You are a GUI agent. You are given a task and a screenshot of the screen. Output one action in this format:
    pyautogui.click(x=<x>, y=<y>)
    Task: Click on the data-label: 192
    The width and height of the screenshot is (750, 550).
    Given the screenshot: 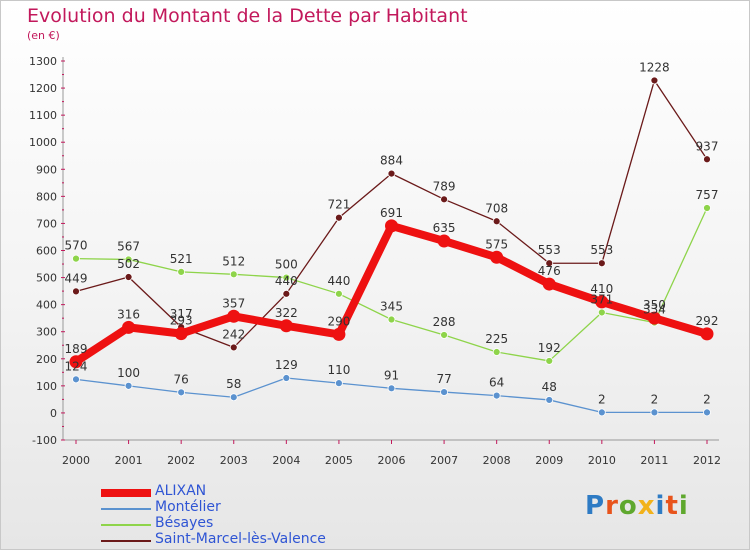 What is the action you would take?
    pyautogui.click(x=549, y=348)
    